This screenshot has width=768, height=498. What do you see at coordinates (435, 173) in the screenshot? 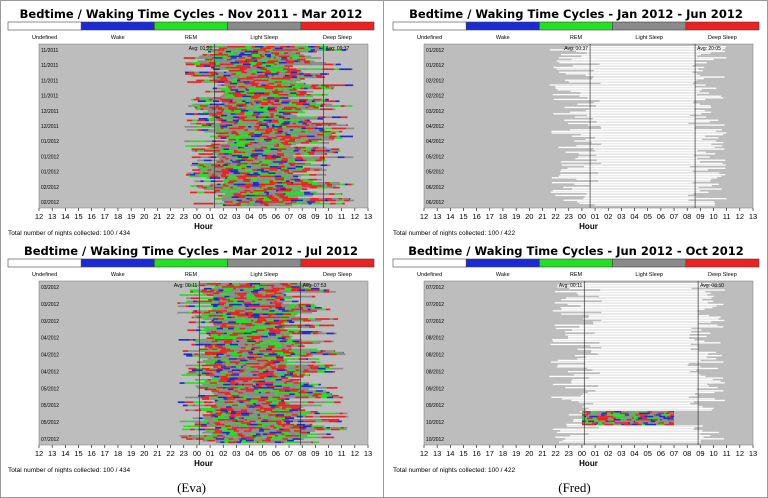
I see `y-tick-label: 05/2012` at bounding box center [435, 173].